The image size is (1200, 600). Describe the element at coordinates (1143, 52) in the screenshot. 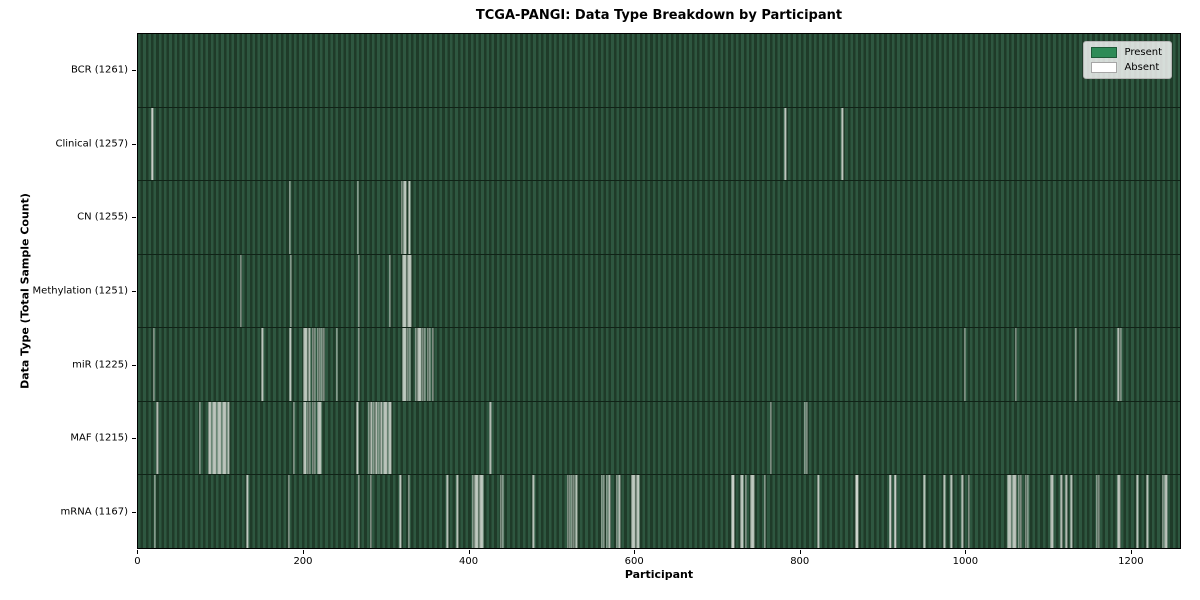

I see `legend-label-present: Present` at that location.